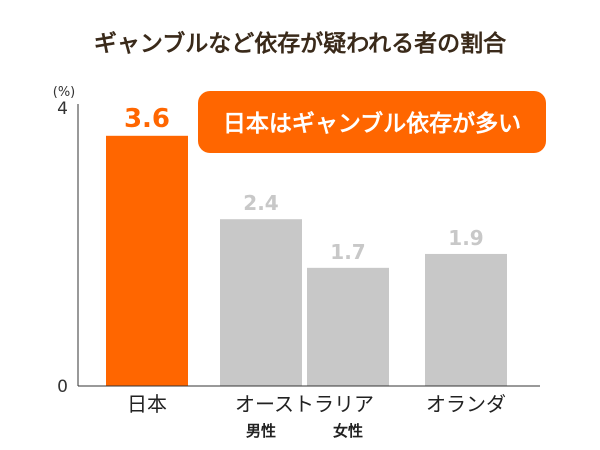 This screenshot has height=450, width=600. What do you see at coordinates (348, 431) in the screenshot?
I see `x-sub-label: 女性` at bounding box center [348, 431].